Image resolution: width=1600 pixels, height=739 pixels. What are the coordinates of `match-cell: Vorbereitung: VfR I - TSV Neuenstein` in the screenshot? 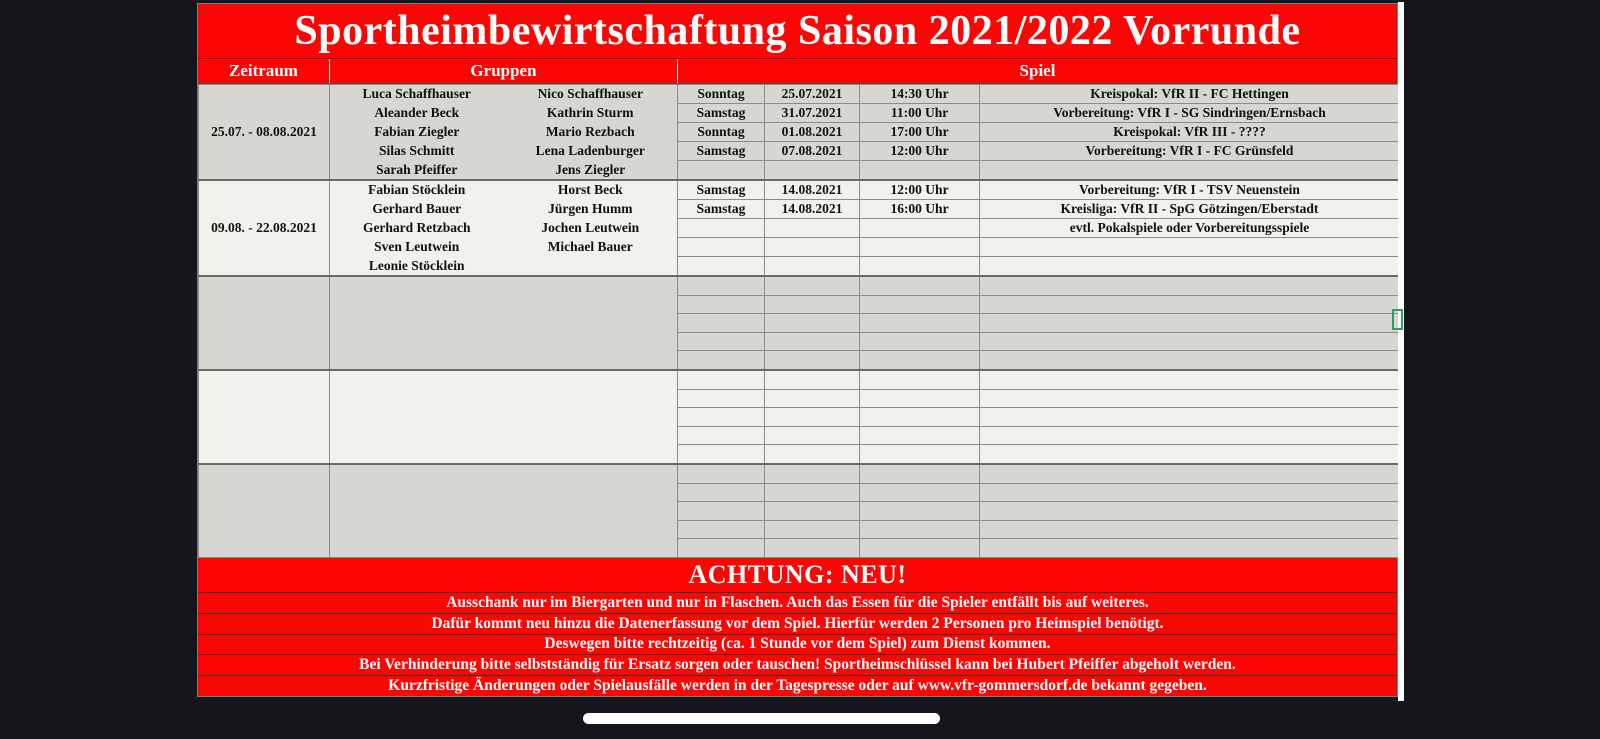 It's located at (1189, 189).